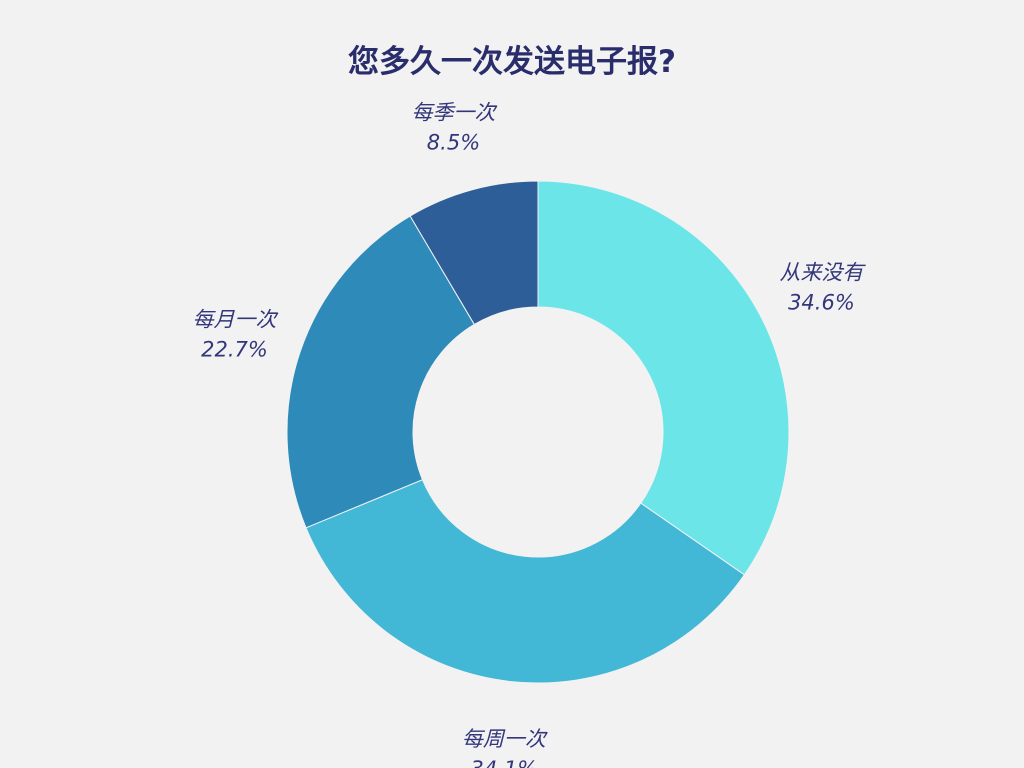 The image size is (1024, 768). Describe the element at coordinates (234, 350) in the screenshot. I see `slice-value-2: 22.7%` at that location.